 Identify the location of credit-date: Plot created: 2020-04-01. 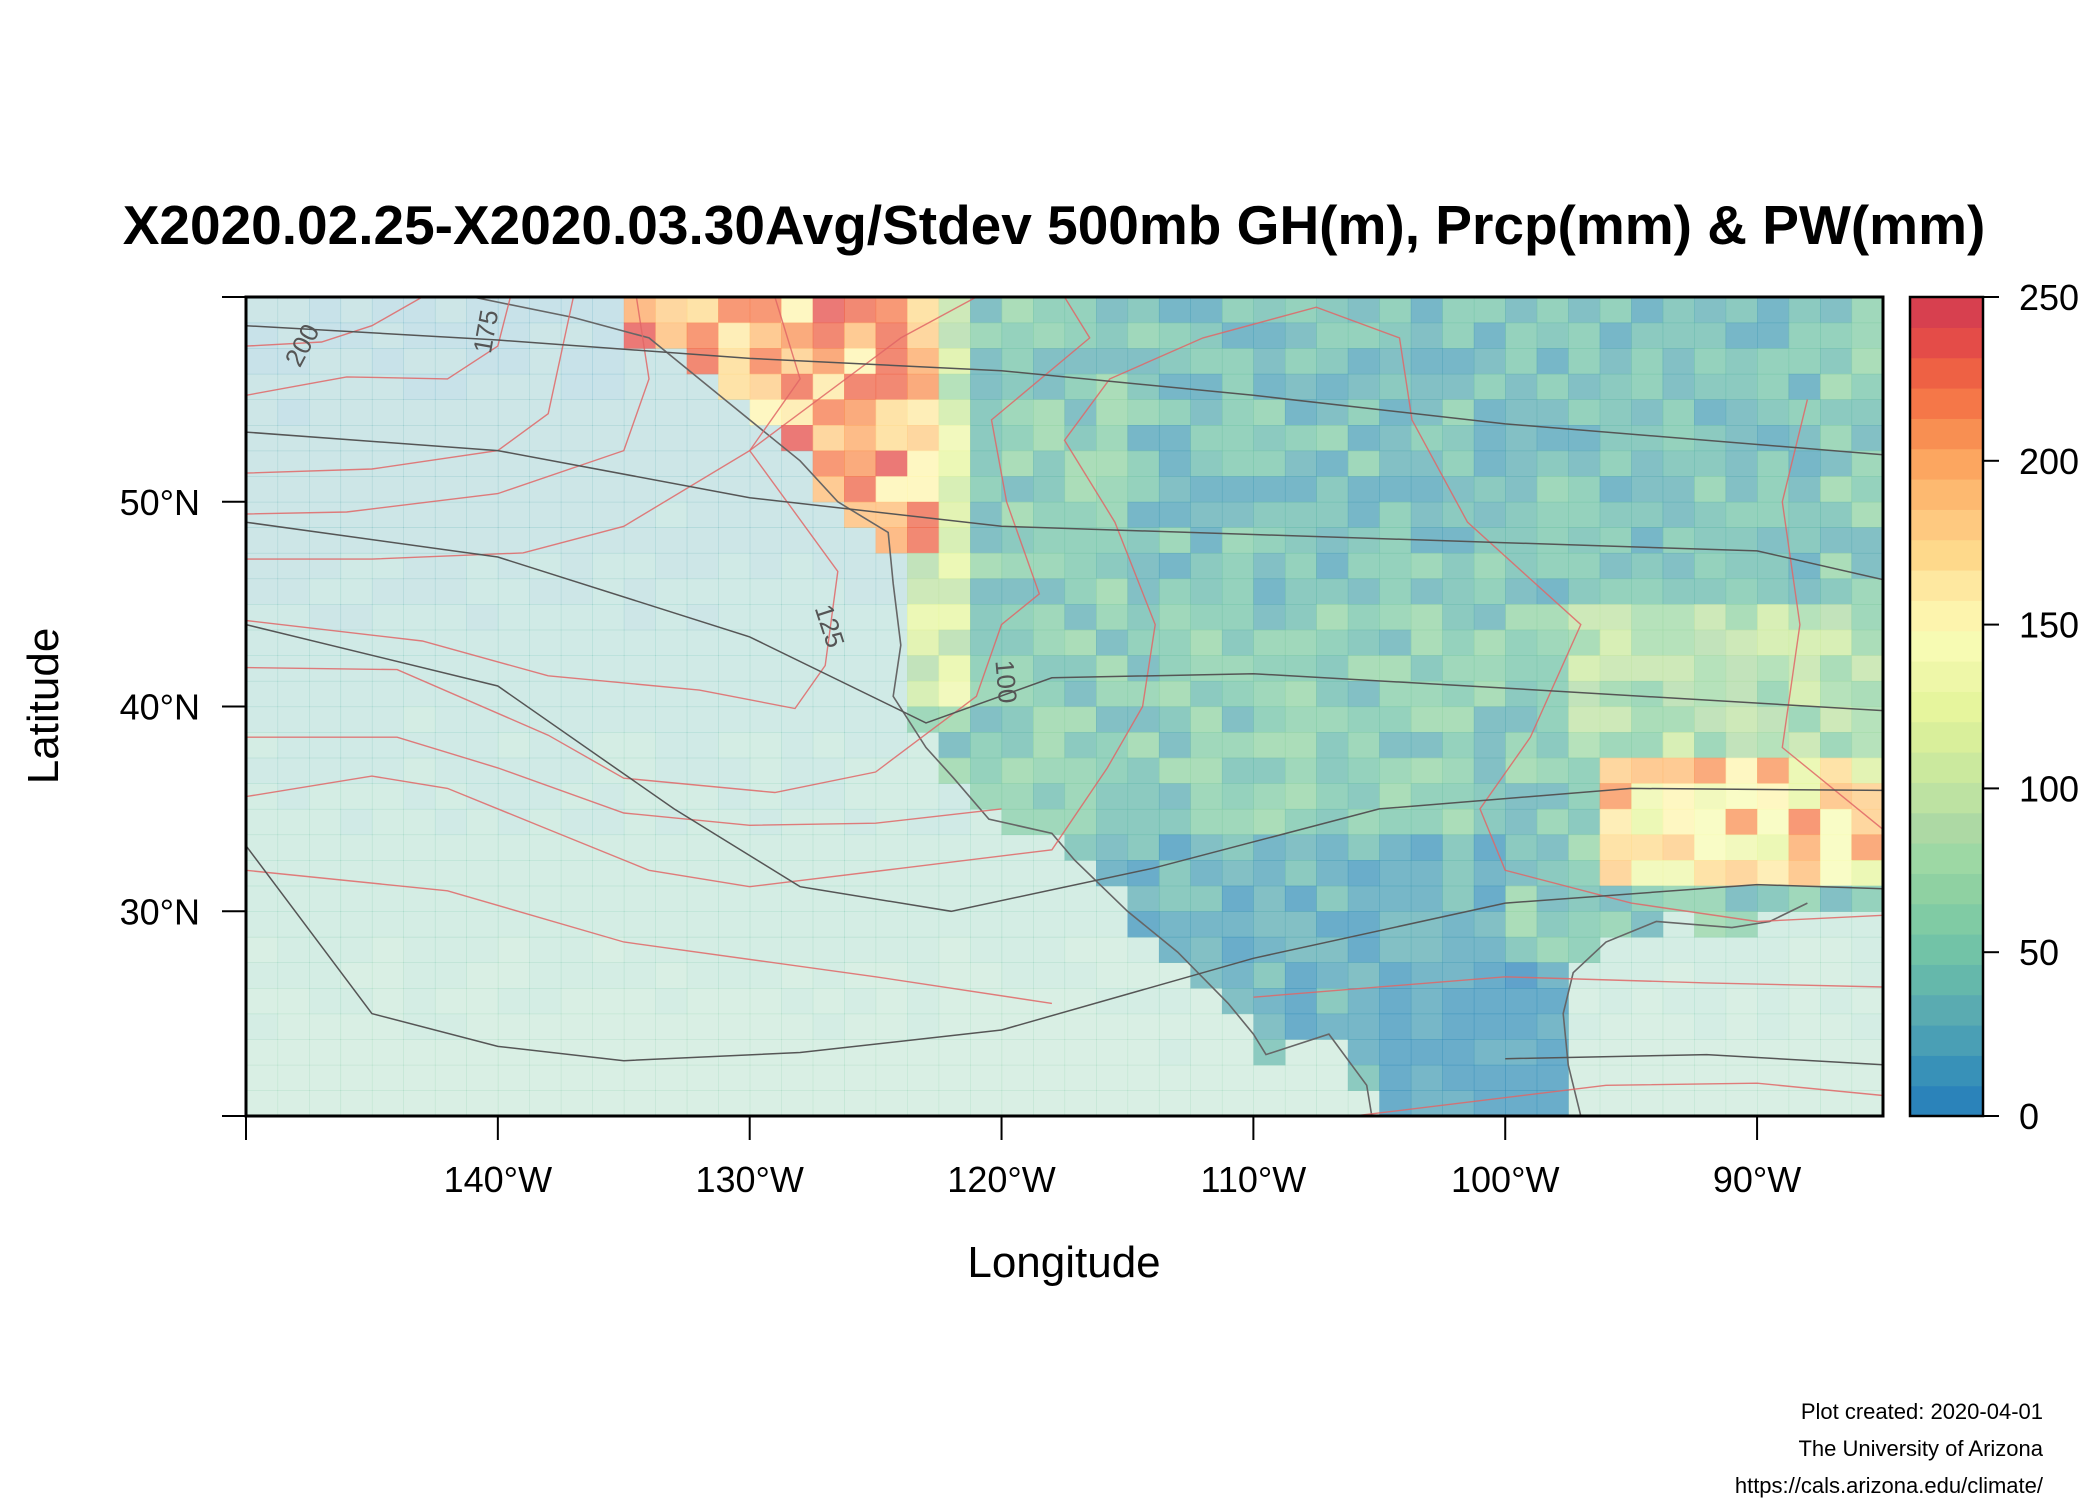
(1921, 1411).